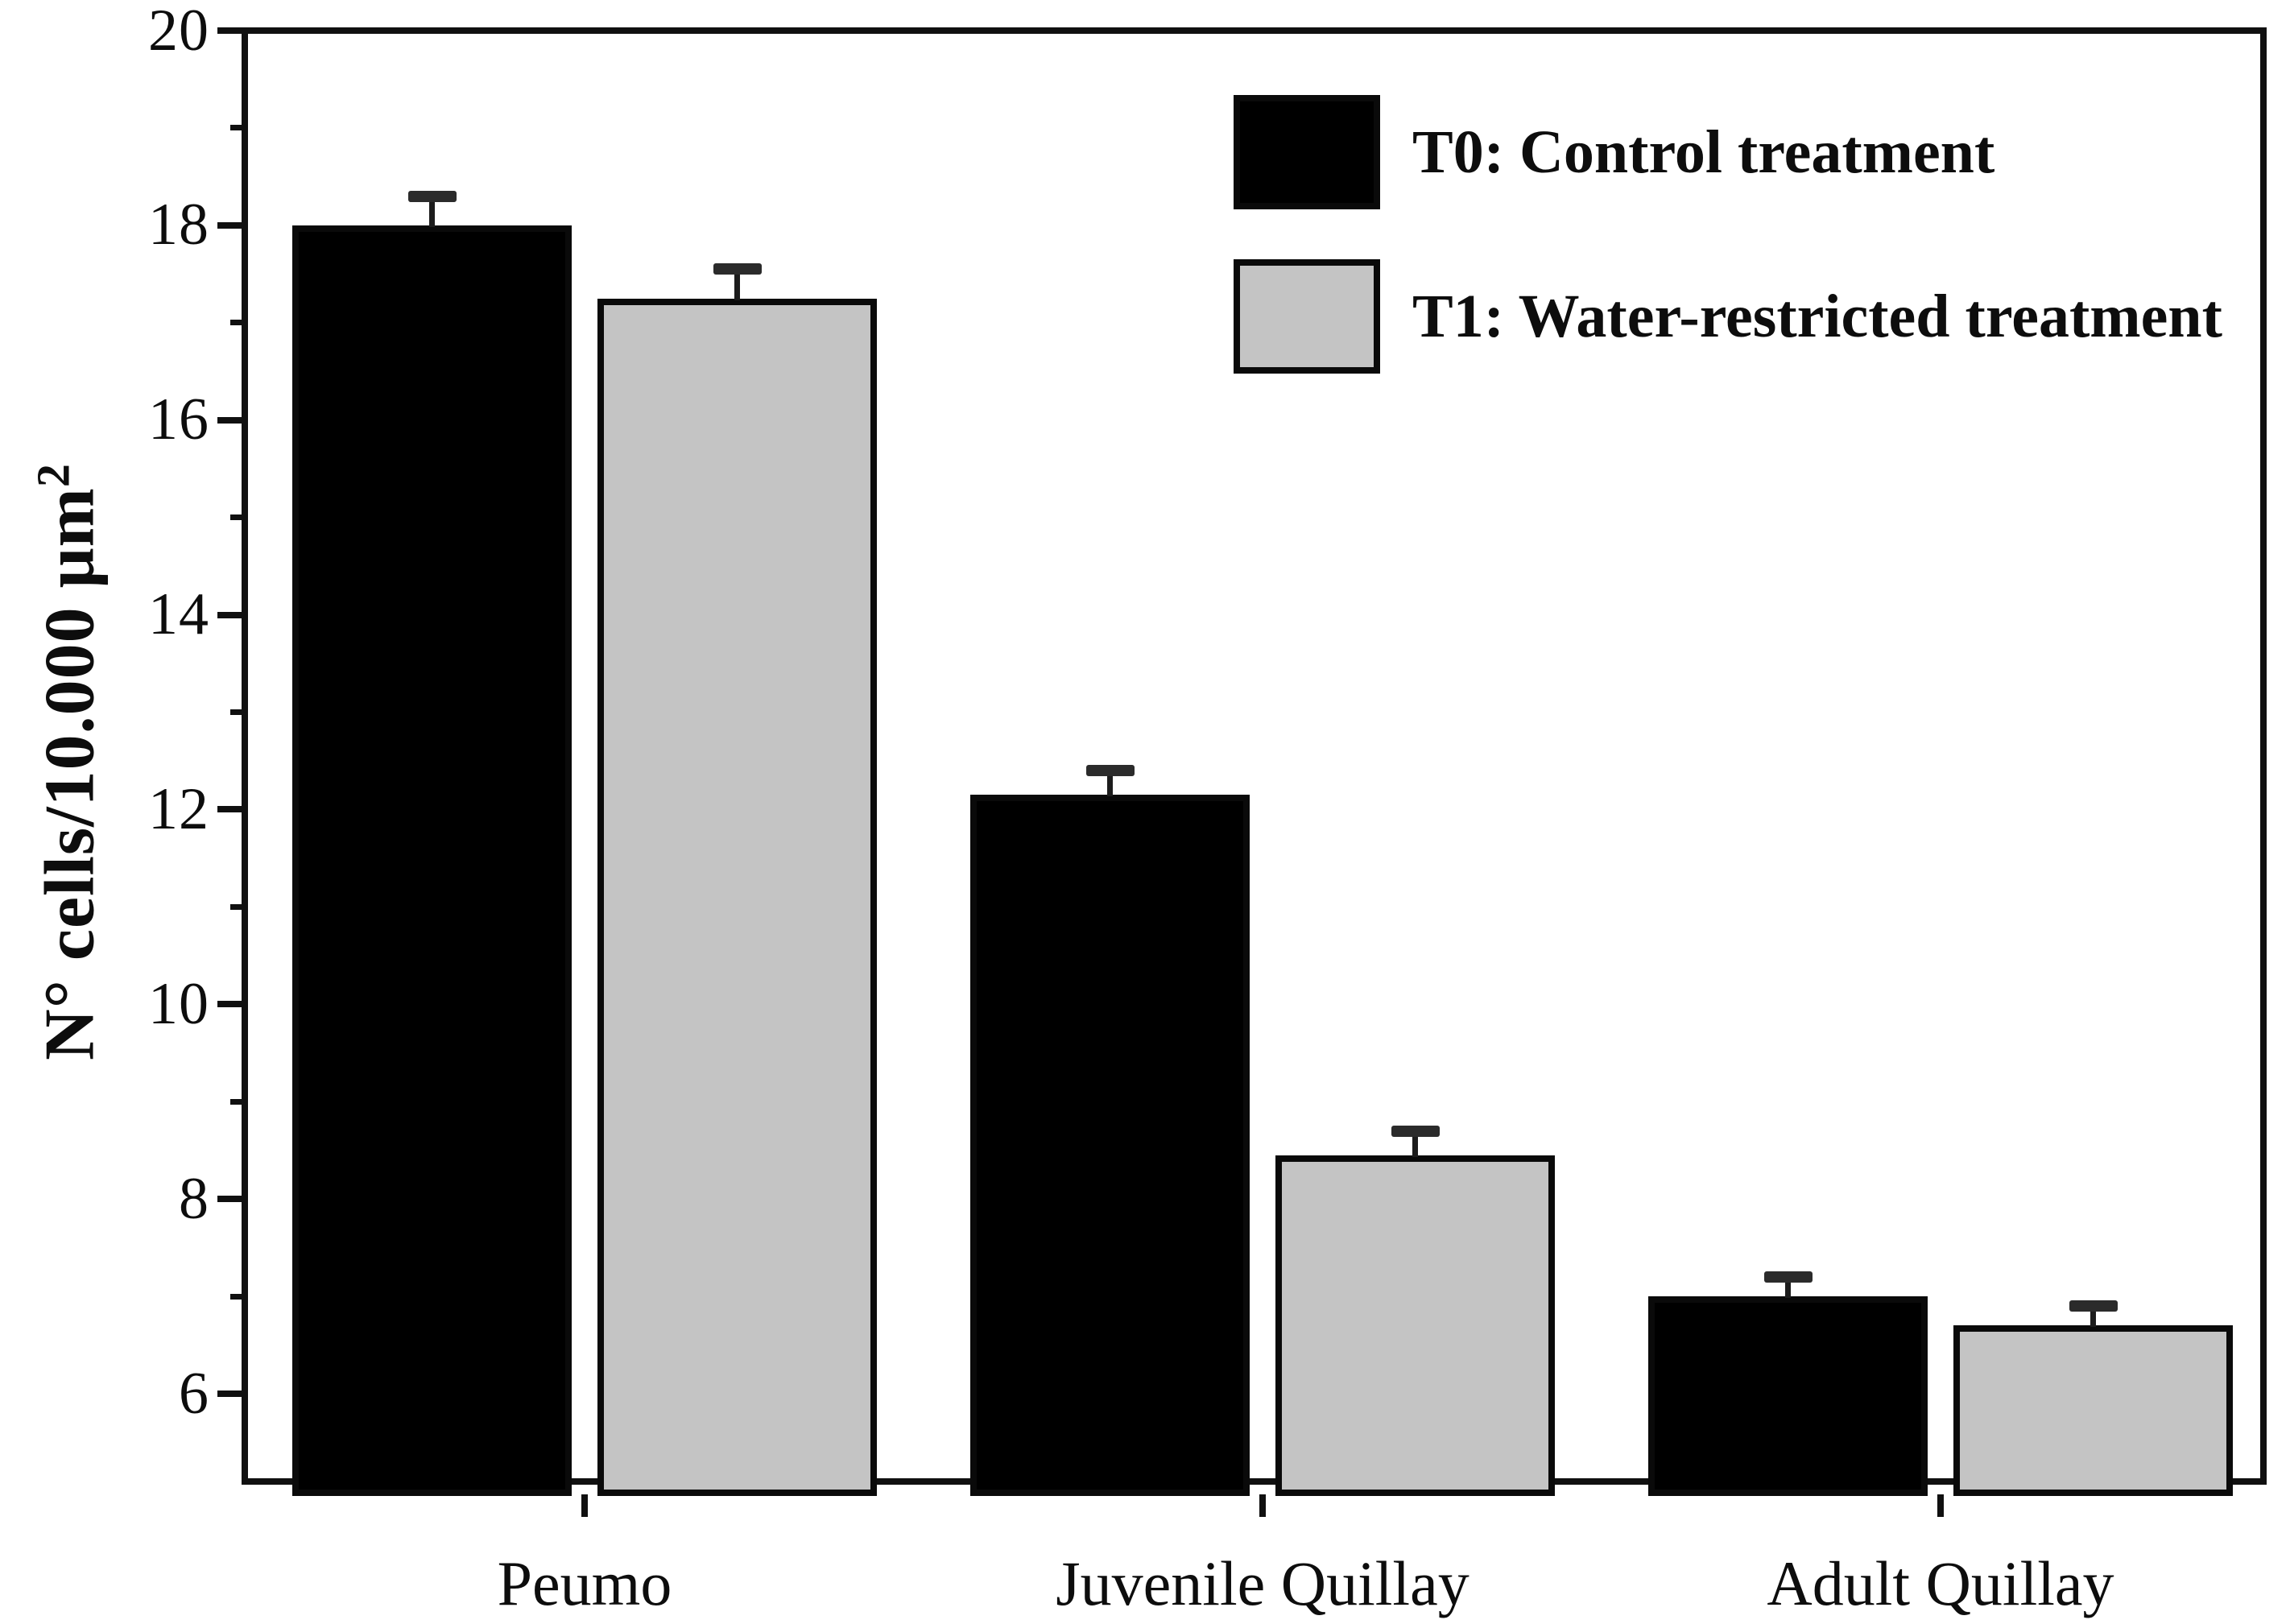 The width and height of the screenshot is (2290, 1624). Describe the element at coordinates (1788, 1396) in the screenshot. I see `bar-t0-adult-quillay` at that location.